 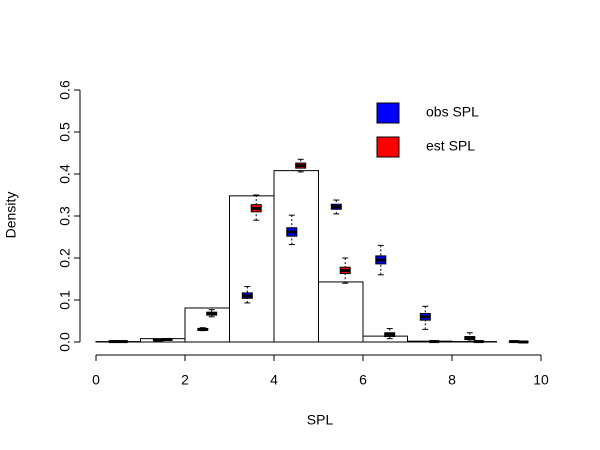 What do you see at coordinates (65, 216) in the screenshot?
I see `y-tick-label: 0.3` at bounding box center [65, 216].